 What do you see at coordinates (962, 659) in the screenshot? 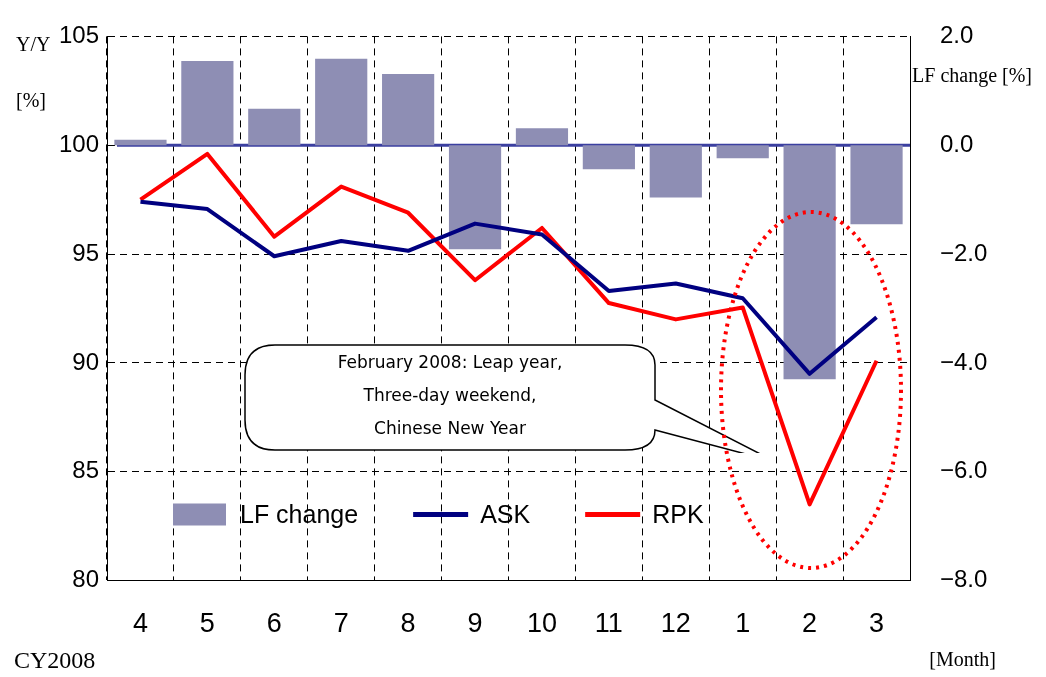
I see `x-axis-title: [Month]` at bounding box center [962, 659].